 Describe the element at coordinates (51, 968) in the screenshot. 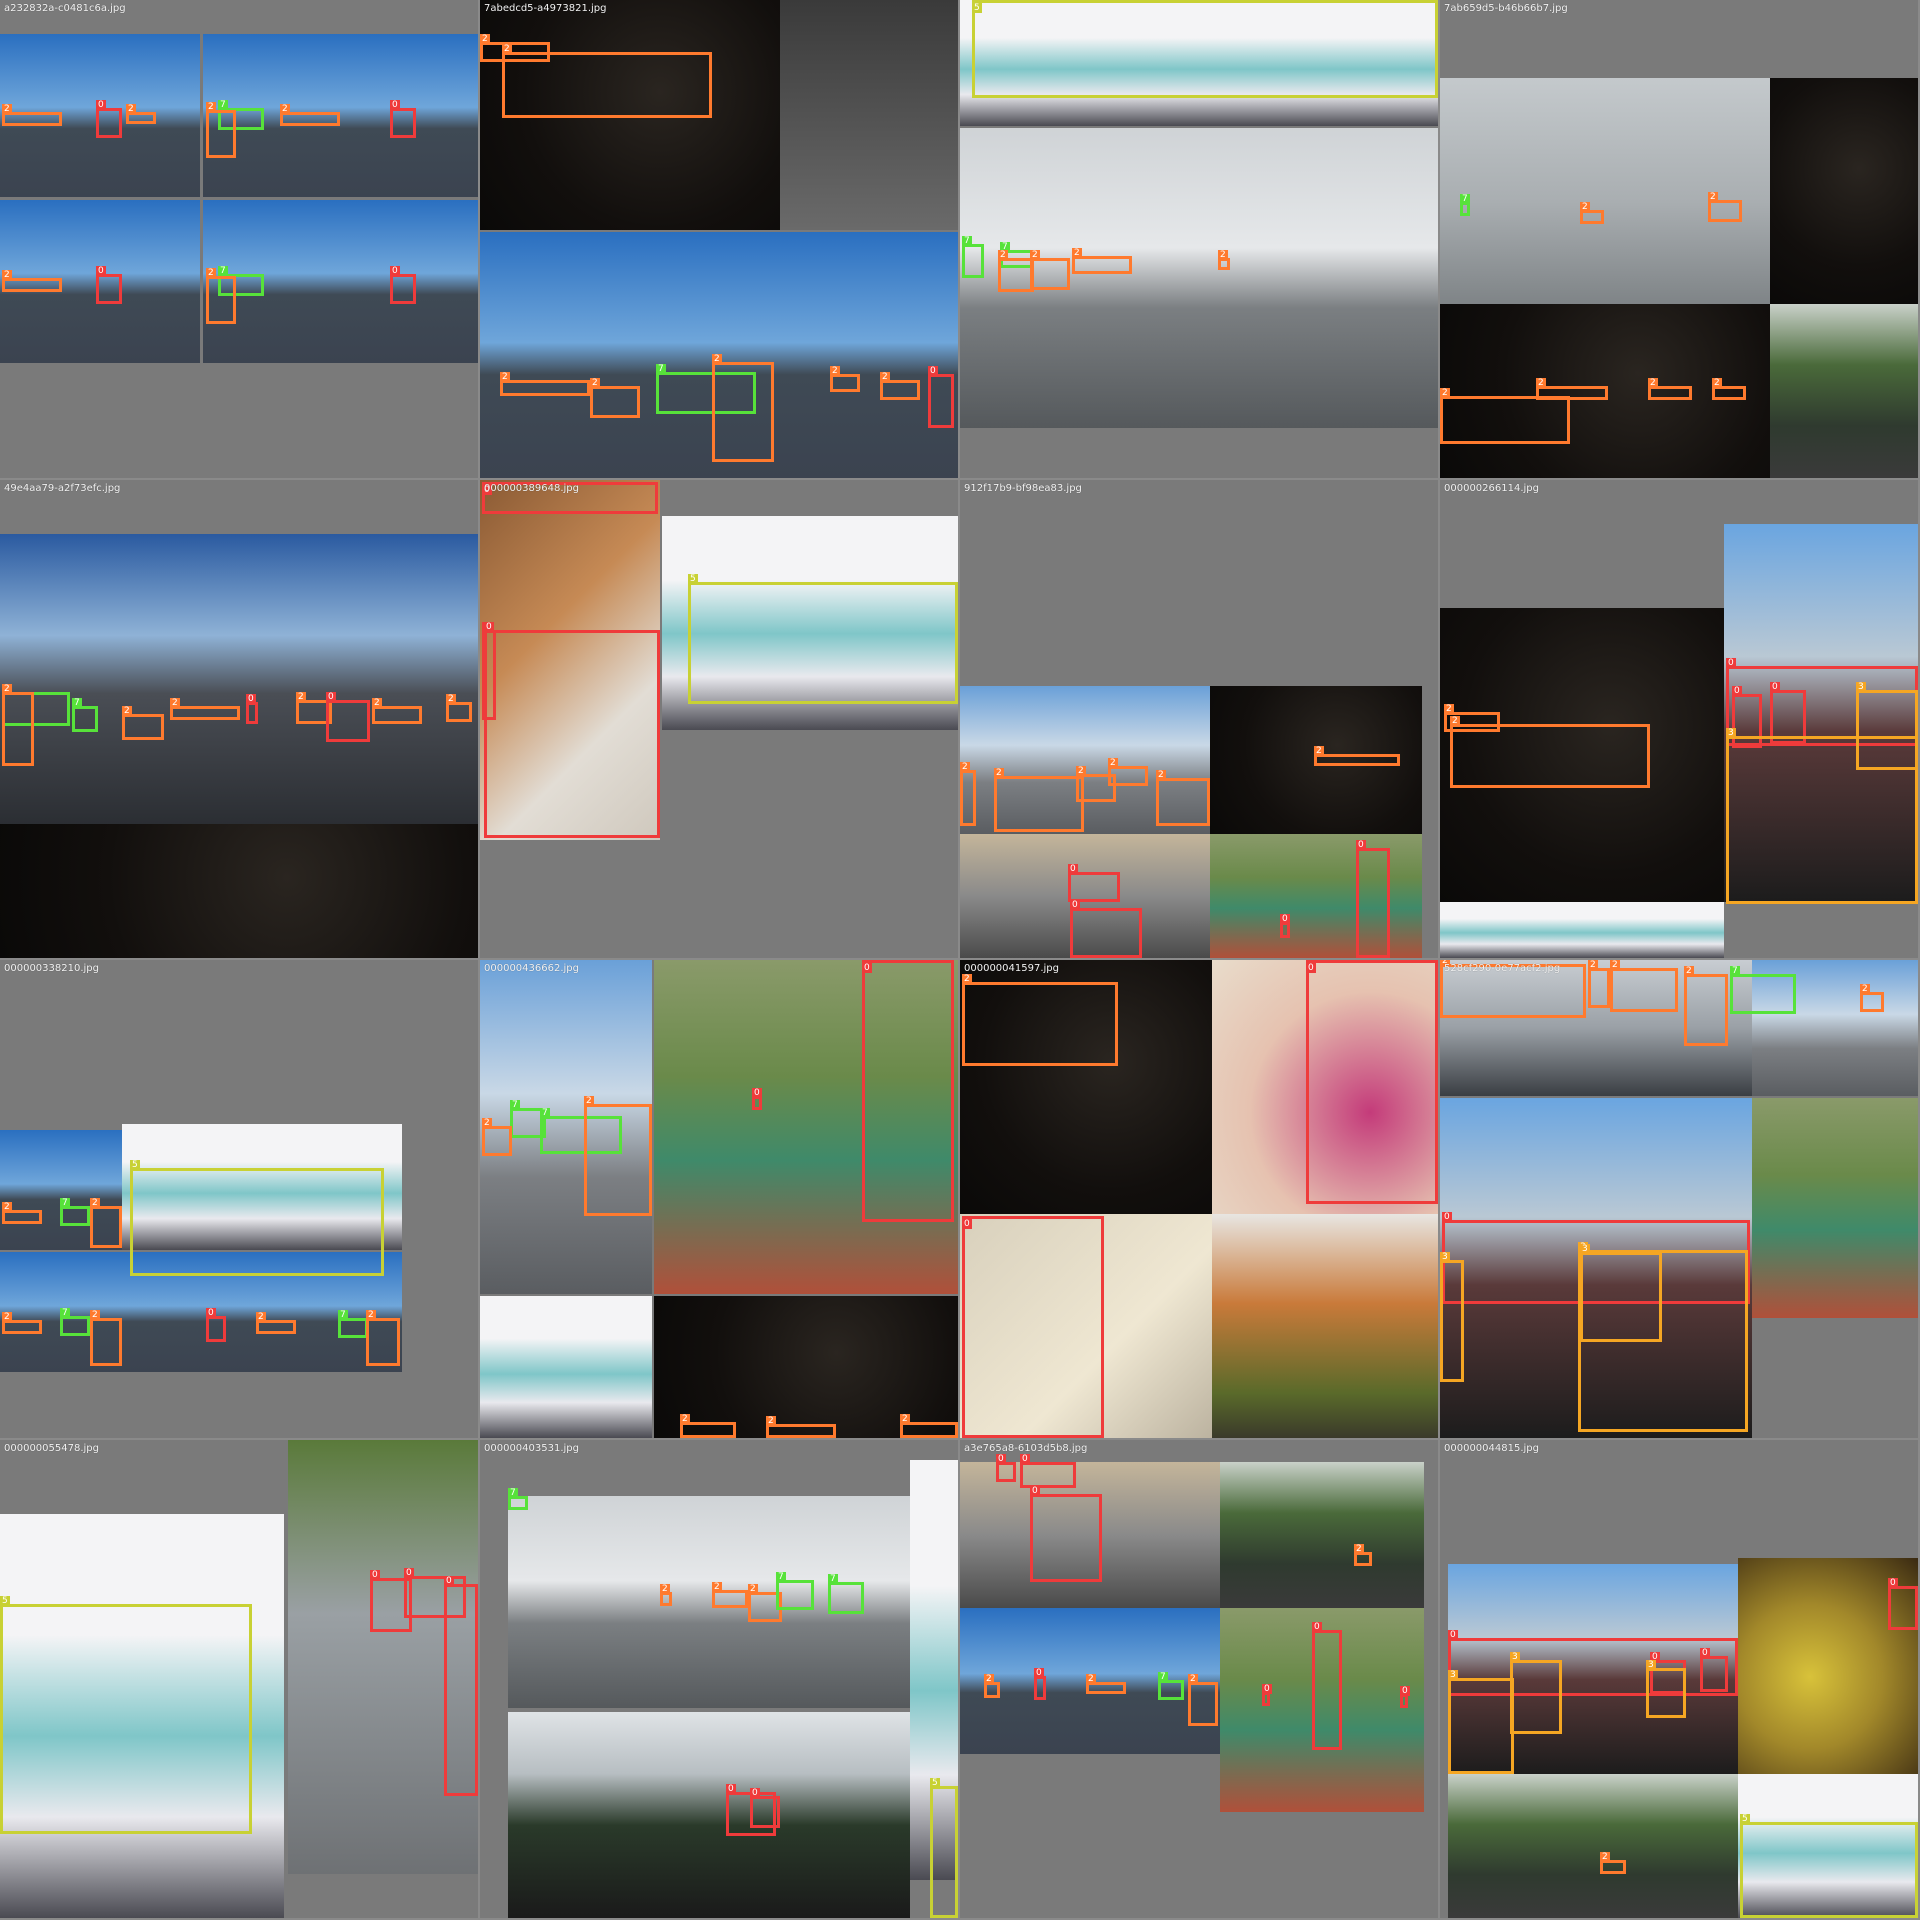

I see `tile-filename: 000000338210.jpg` at that location.